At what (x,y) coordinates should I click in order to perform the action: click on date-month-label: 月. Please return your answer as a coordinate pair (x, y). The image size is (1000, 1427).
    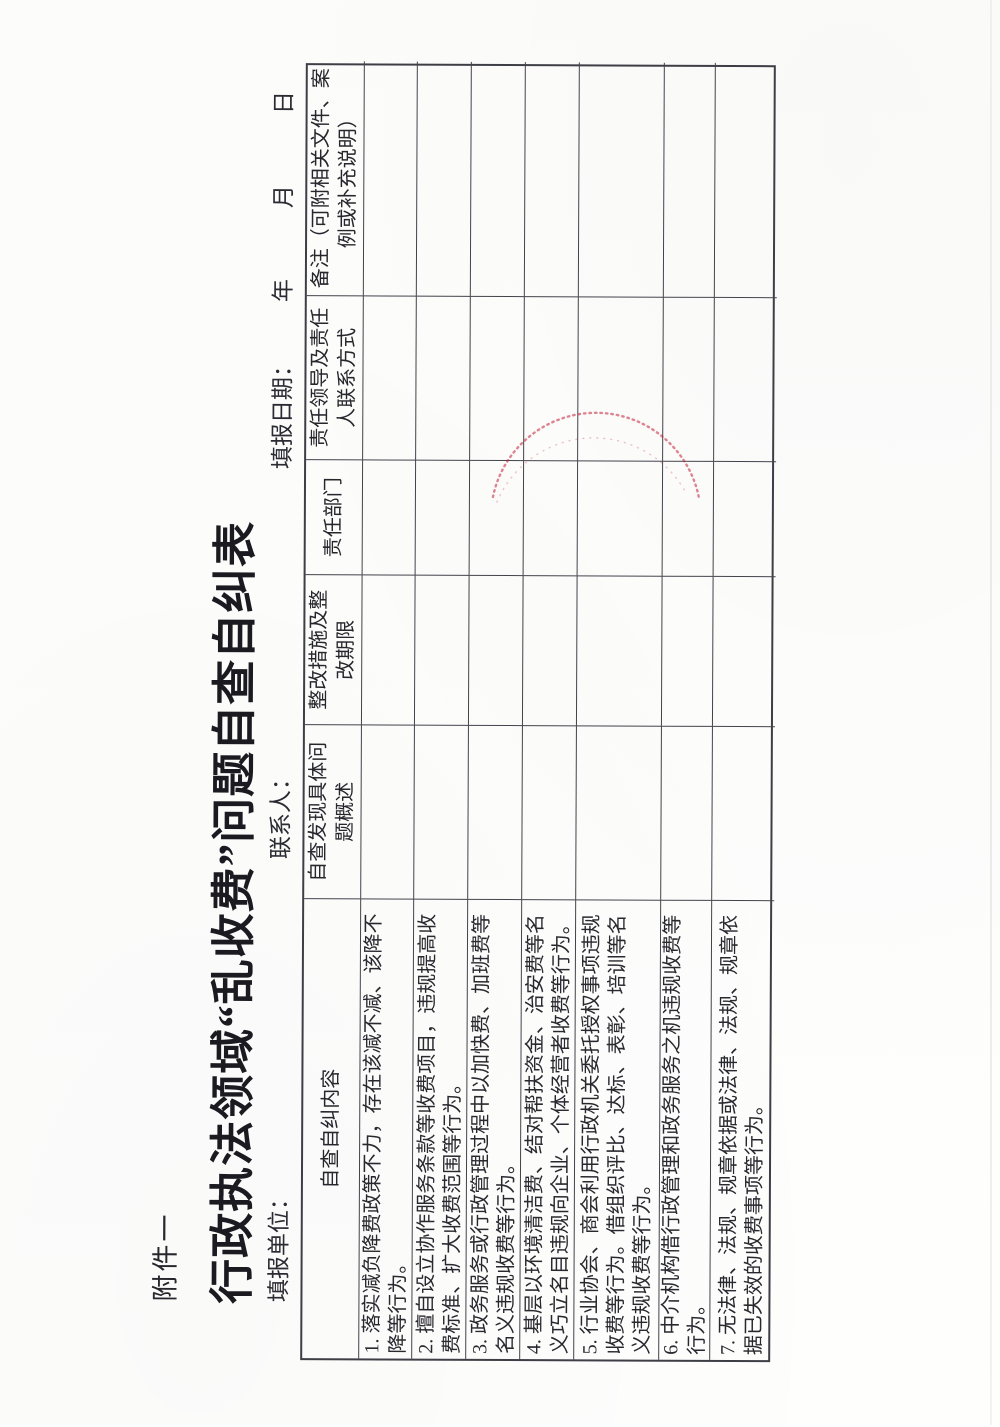
    Looking at the image, I should click on (284, 196).